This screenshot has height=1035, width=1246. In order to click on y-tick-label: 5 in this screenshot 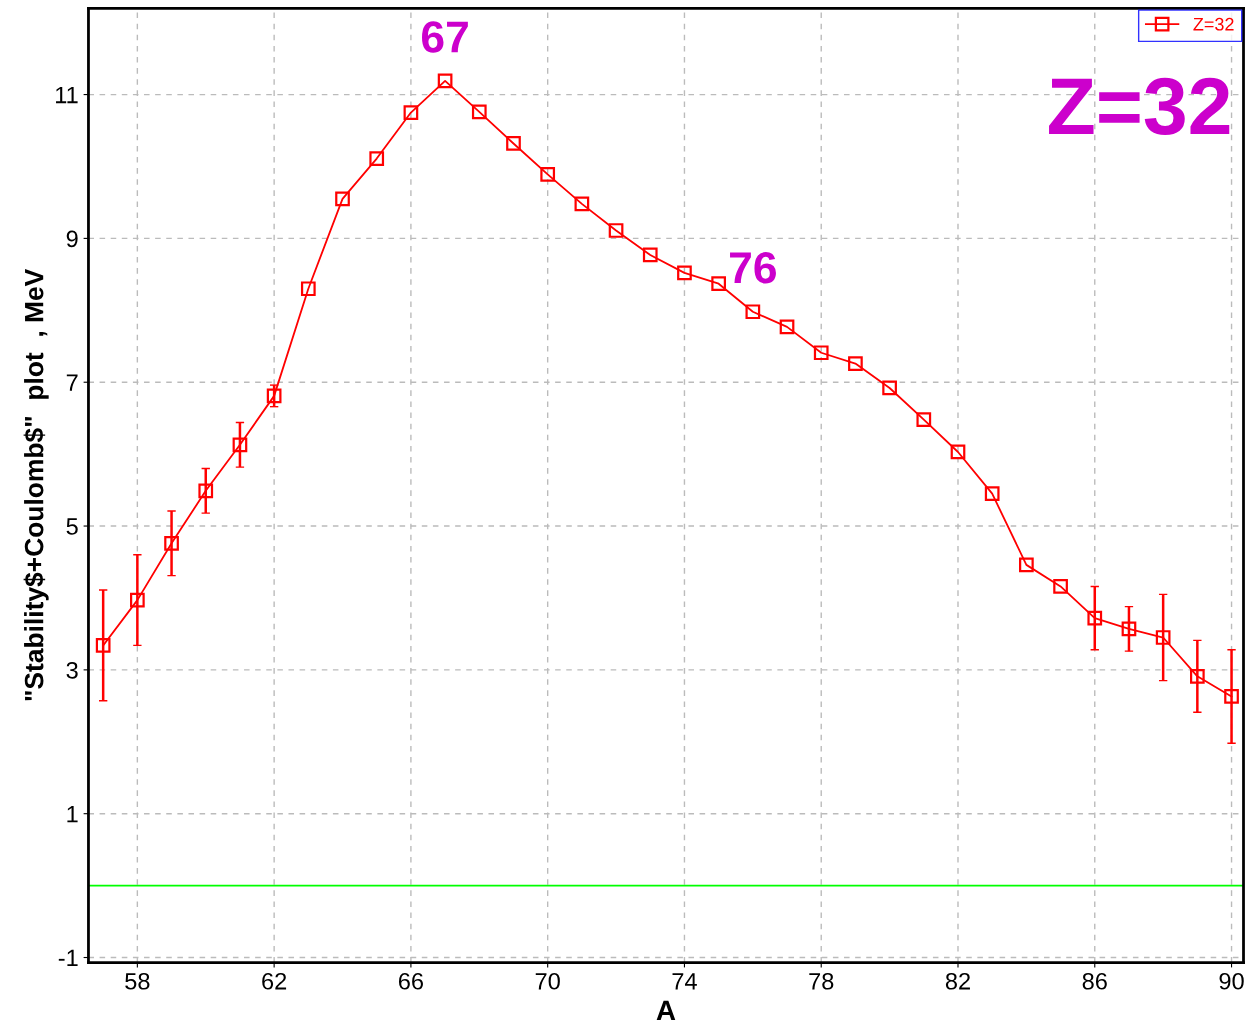, I will do `click(72, 526)`.